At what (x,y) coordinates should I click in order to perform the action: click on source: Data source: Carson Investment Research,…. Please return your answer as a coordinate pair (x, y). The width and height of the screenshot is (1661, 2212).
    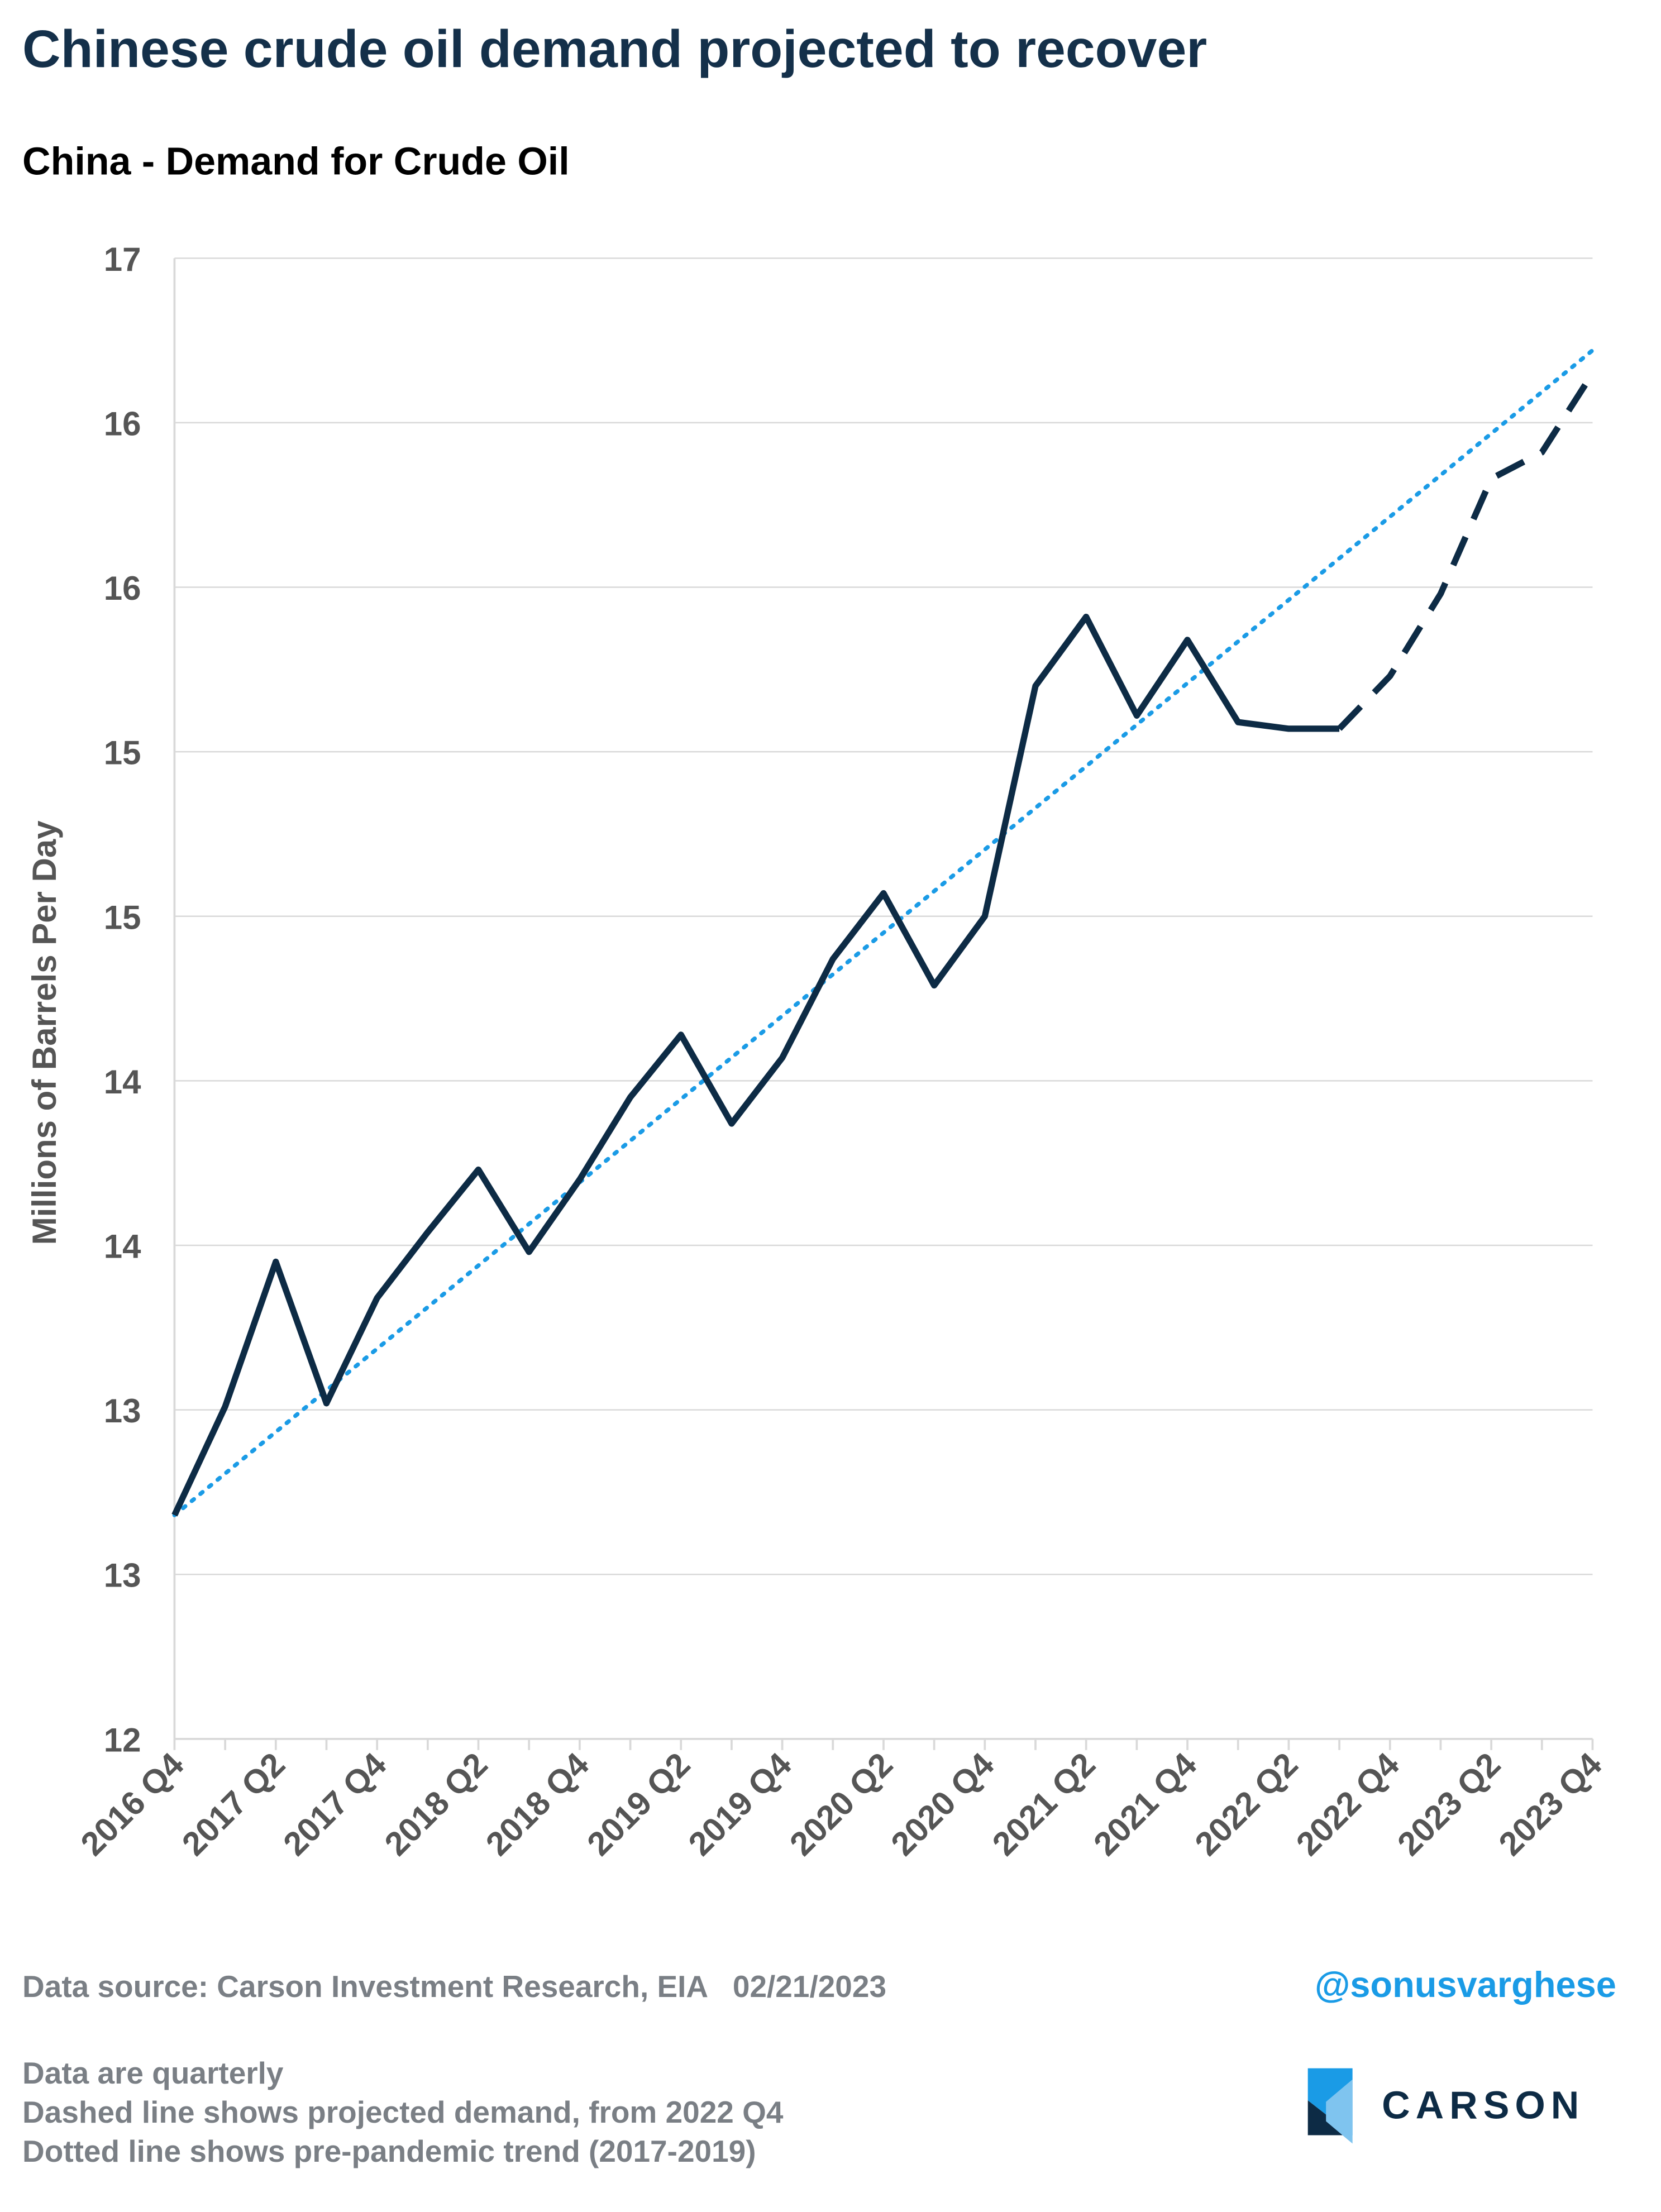
    Looking at the image, I should click on (454, 1986).